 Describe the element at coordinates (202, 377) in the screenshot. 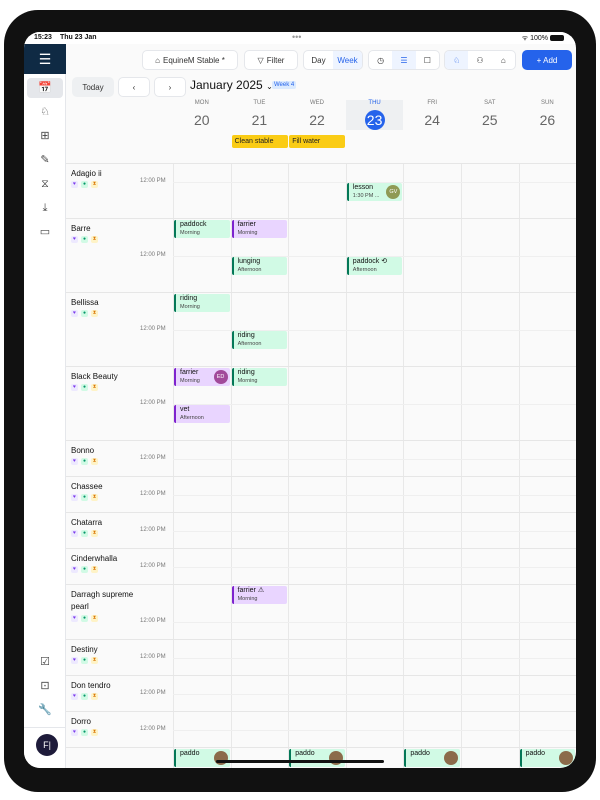

I see `event-card: farrier Morning ED` at that location.